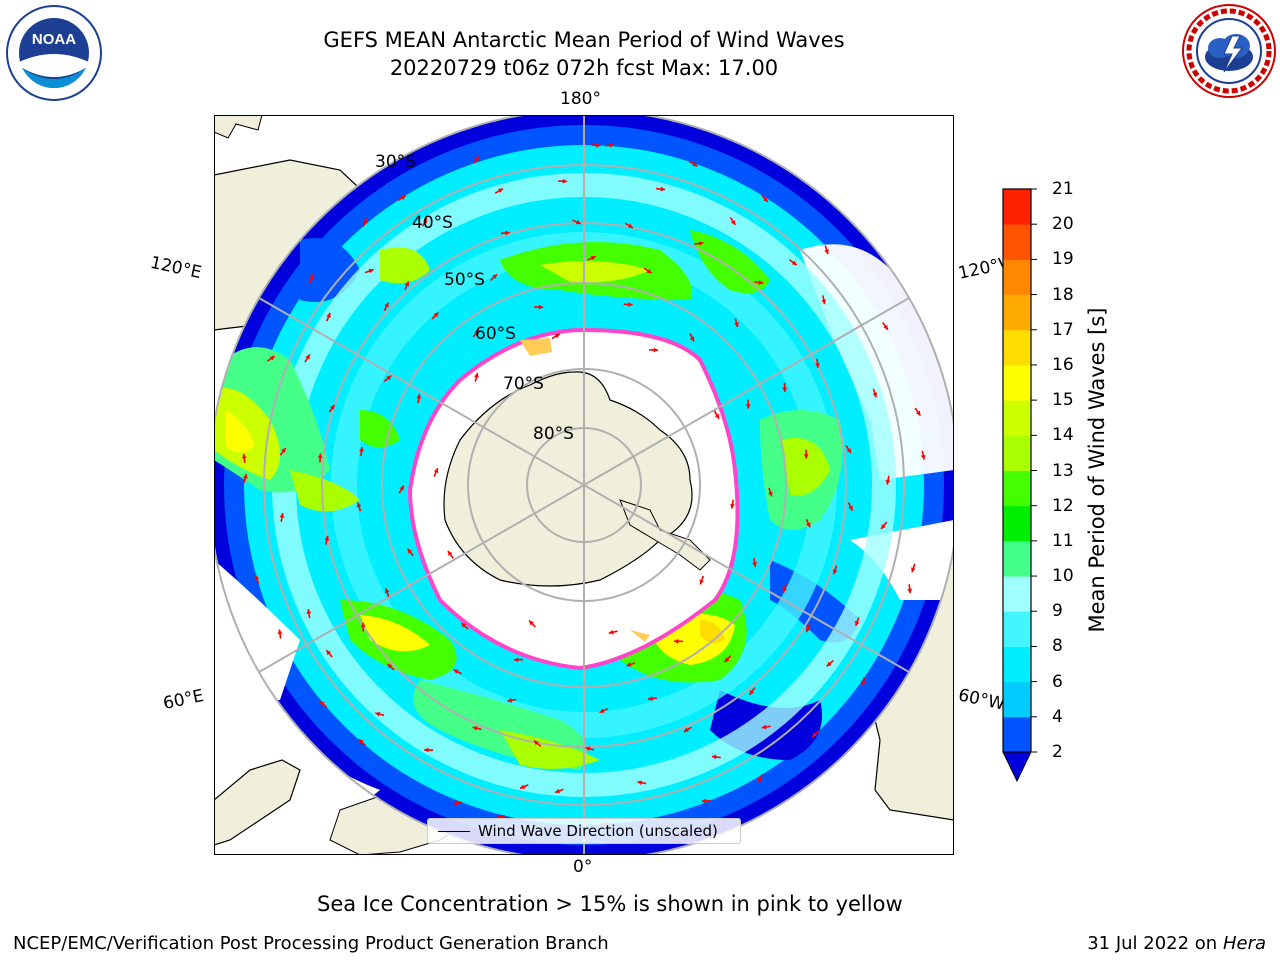 Image resolution: width=1280 pixels, height=960 pixels. I want to click on noaa-logo-text: NOAA, so click(54, 39).